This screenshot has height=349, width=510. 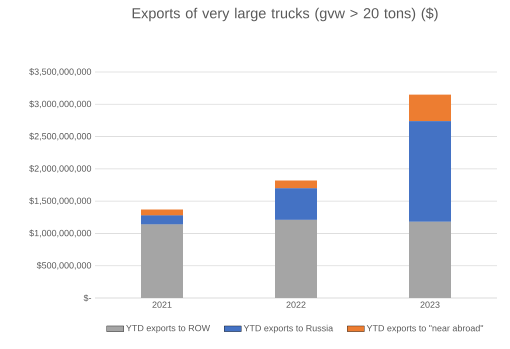 I want to click on y-tick-label: $3,500,000,000, so click(x=60, y=72).